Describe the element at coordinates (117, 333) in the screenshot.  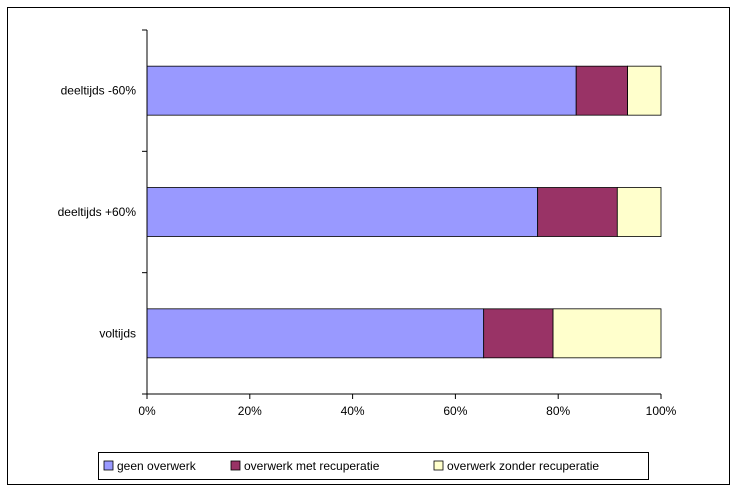
I see `y-tick-label: voltijds` at that location.